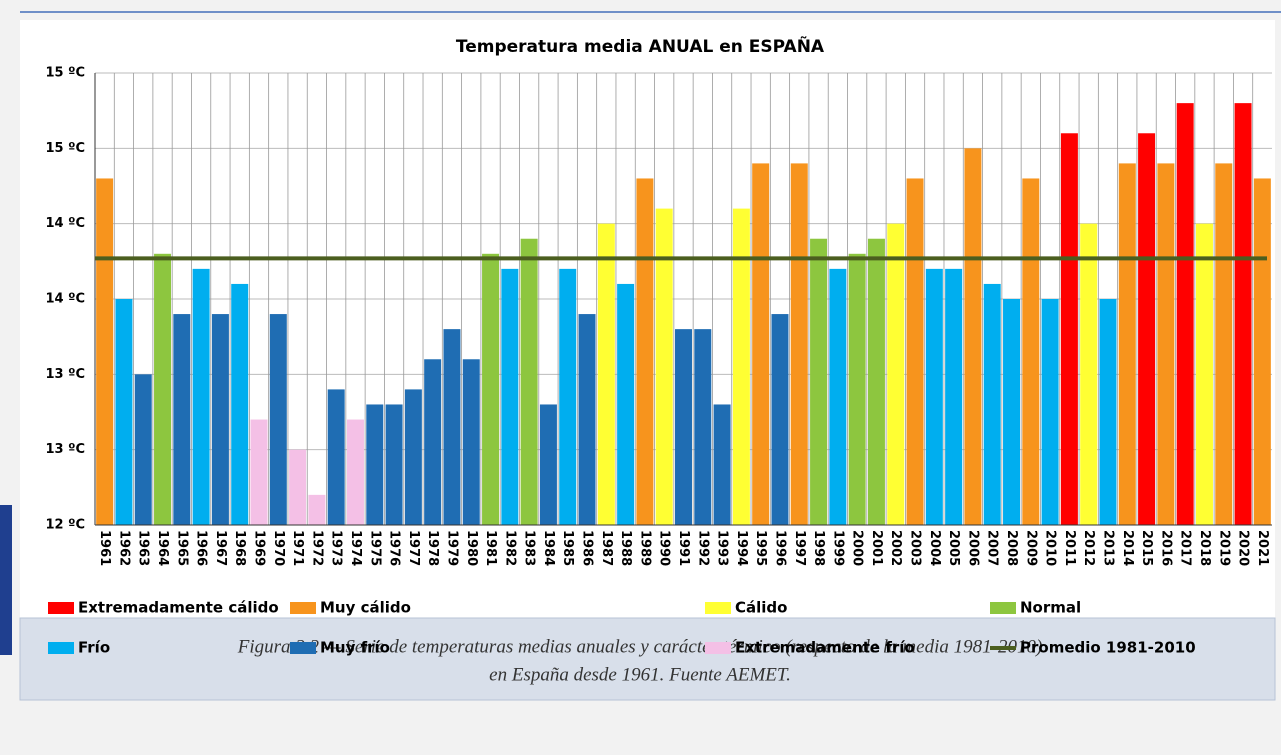  I want to click on x-tick-label: 1989, so click(644, 548).